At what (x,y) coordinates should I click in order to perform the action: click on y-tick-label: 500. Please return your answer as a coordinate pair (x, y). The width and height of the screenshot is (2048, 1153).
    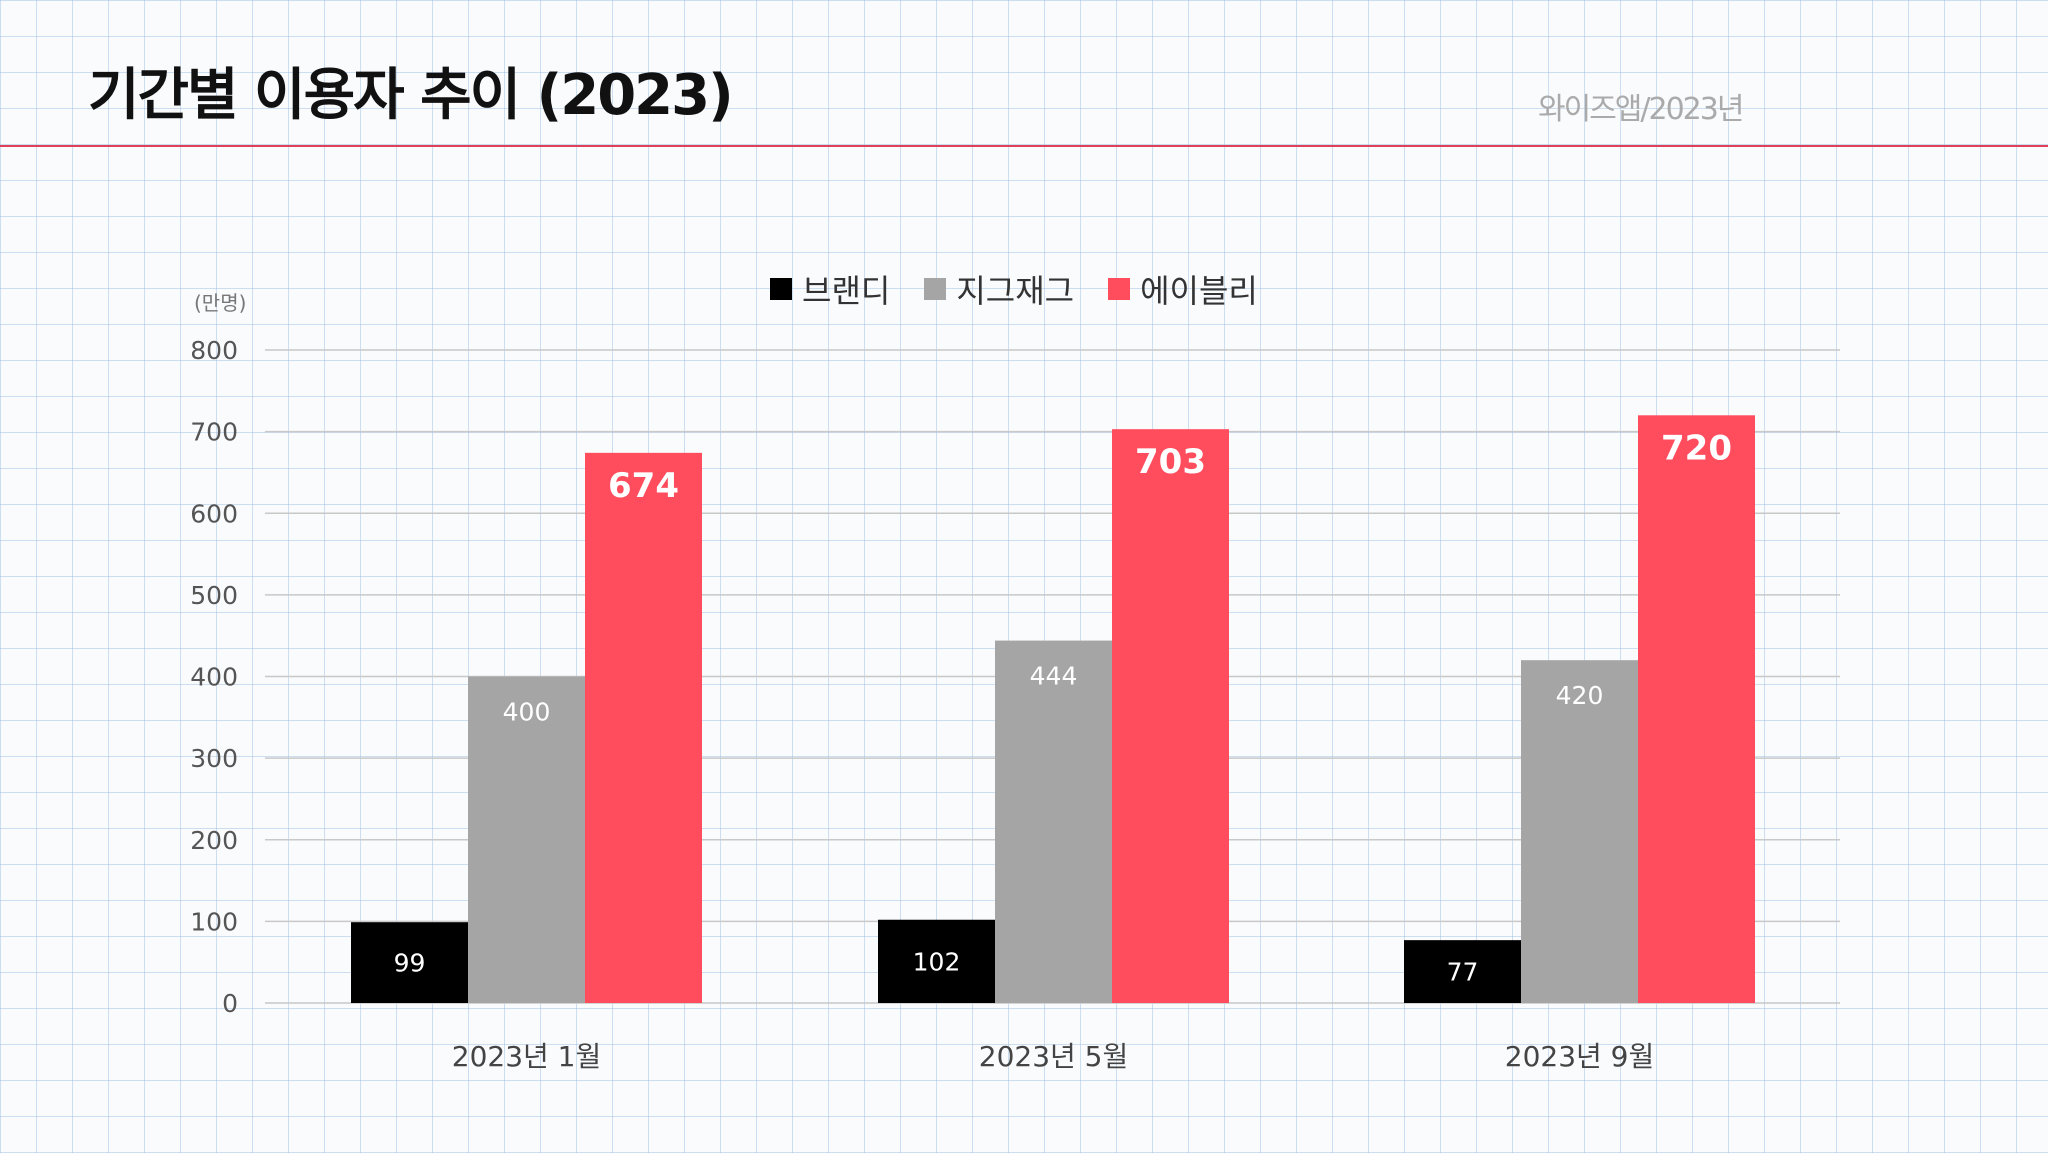
    Looking at the image, I should click on (214, 595).